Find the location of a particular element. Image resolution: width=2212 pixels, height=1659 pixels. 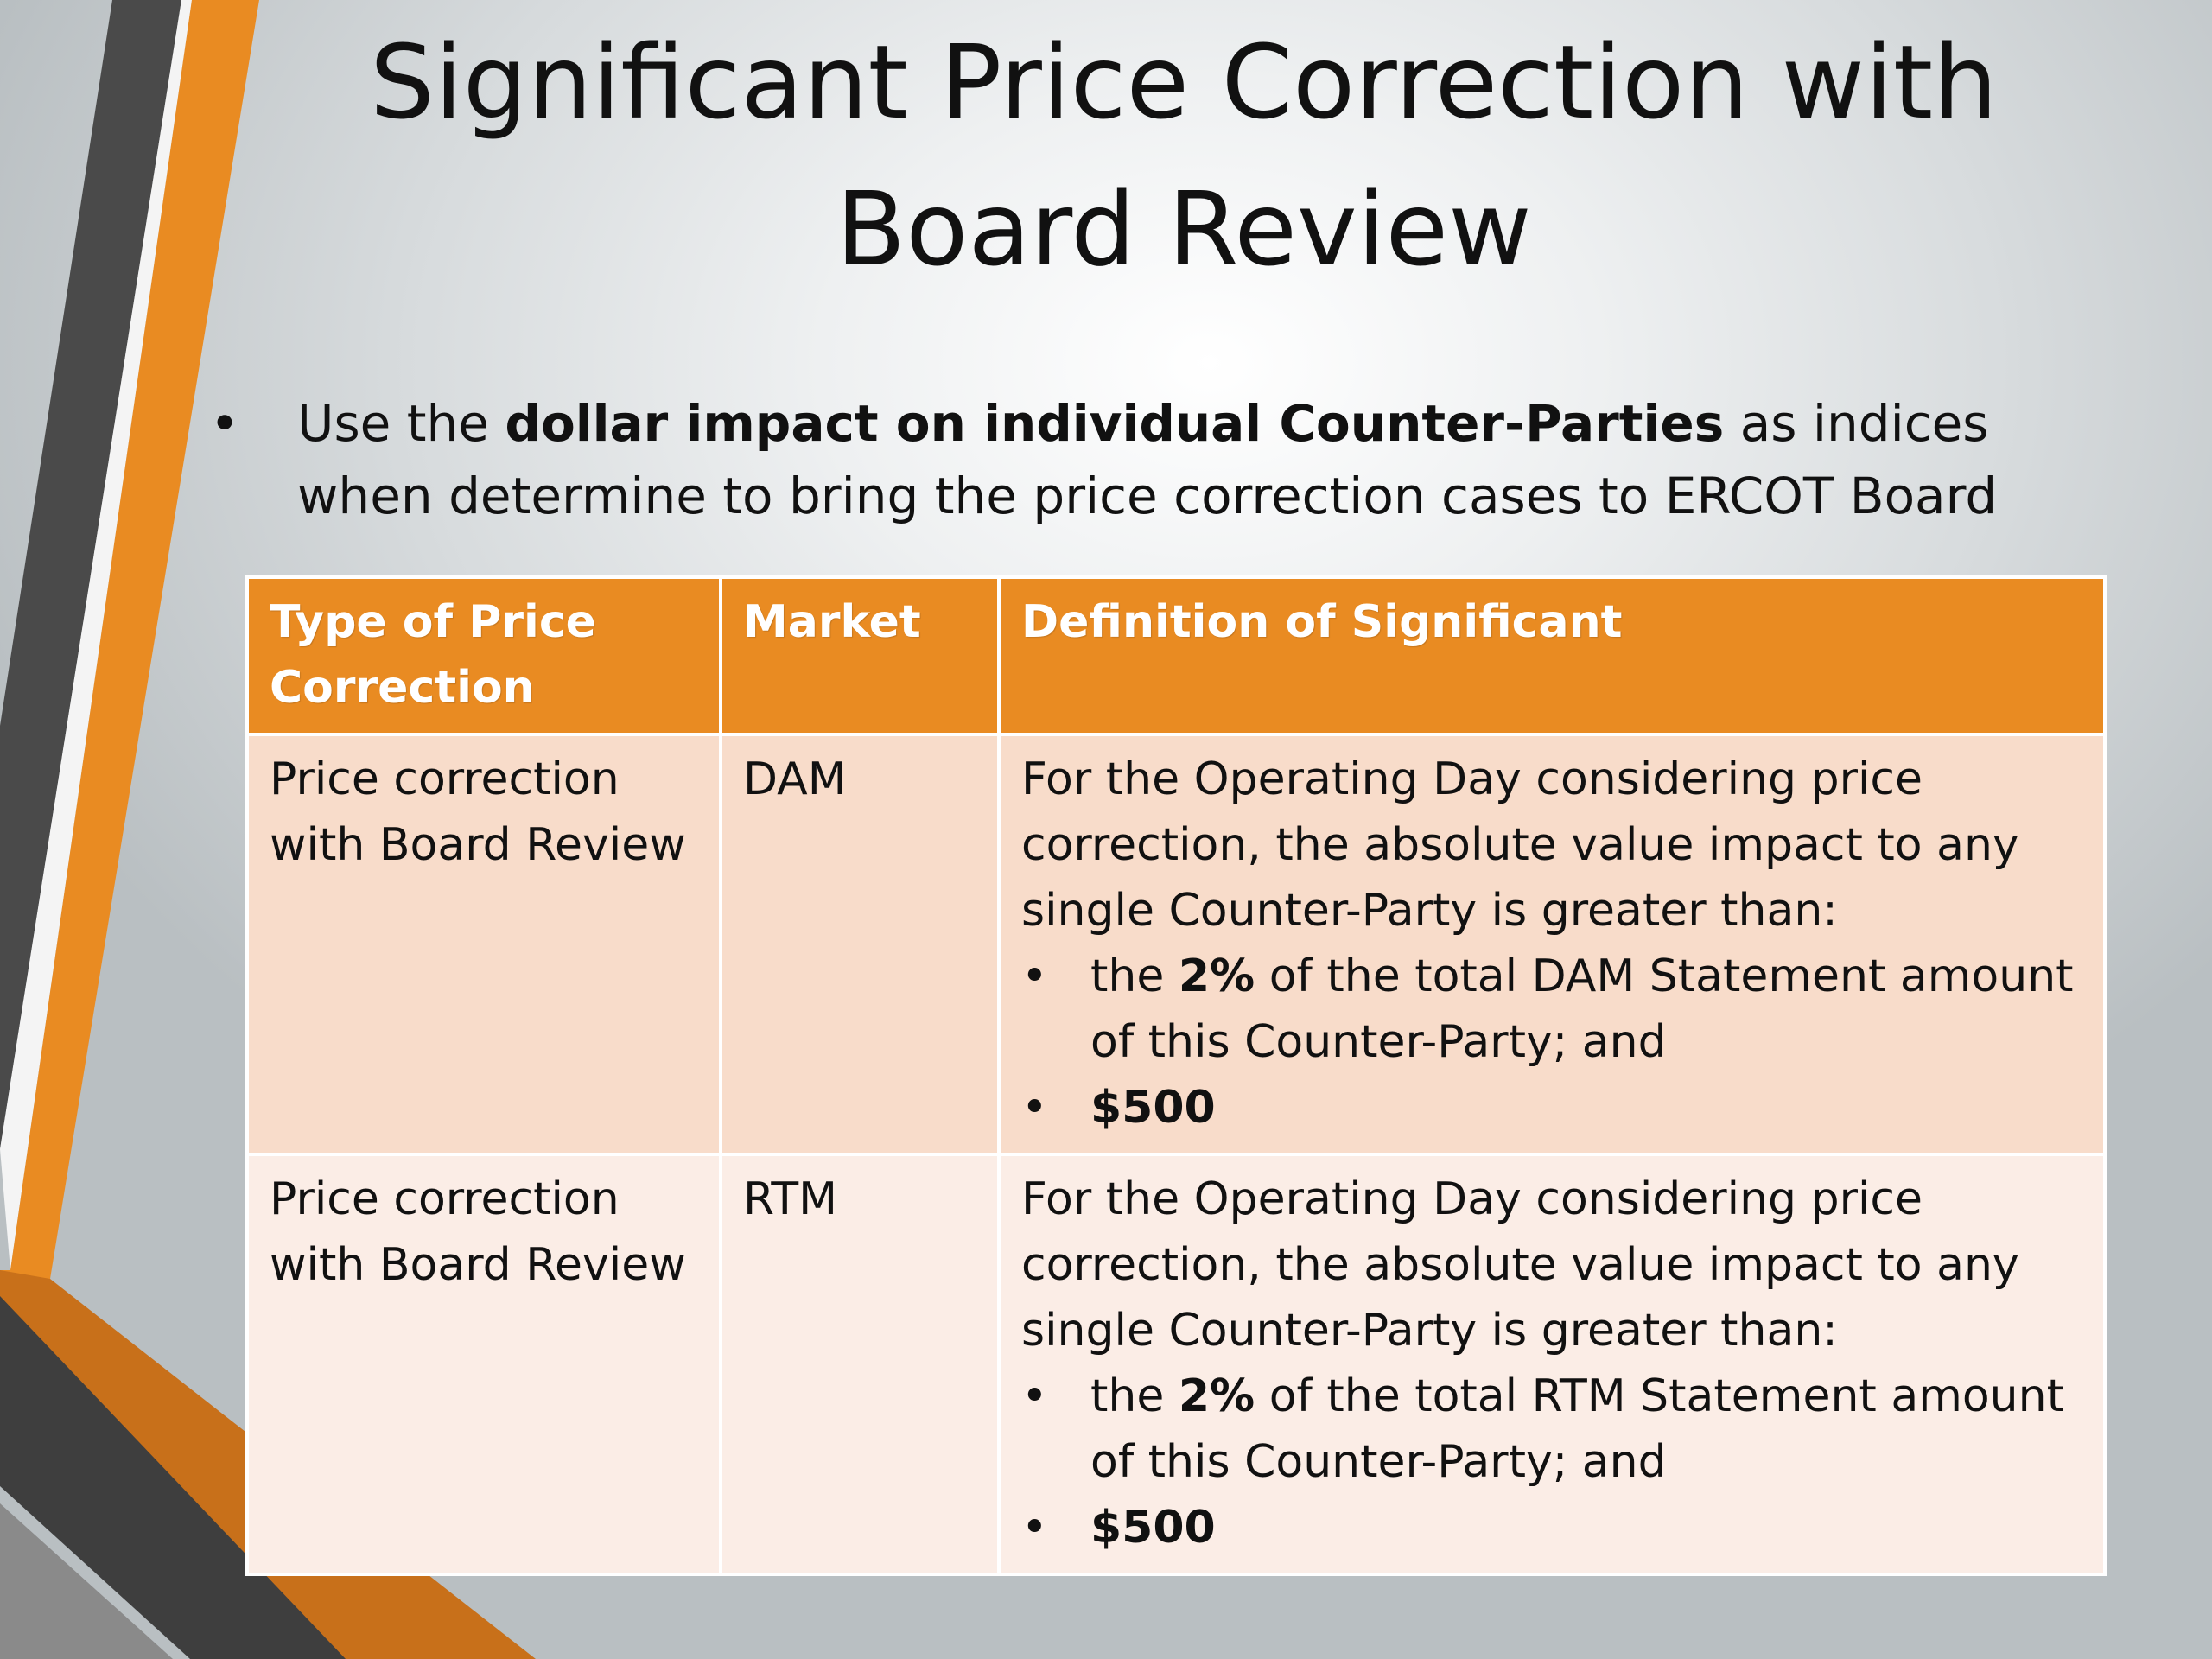

title-line-2: Board Review is located at coordinates (1184, 229).